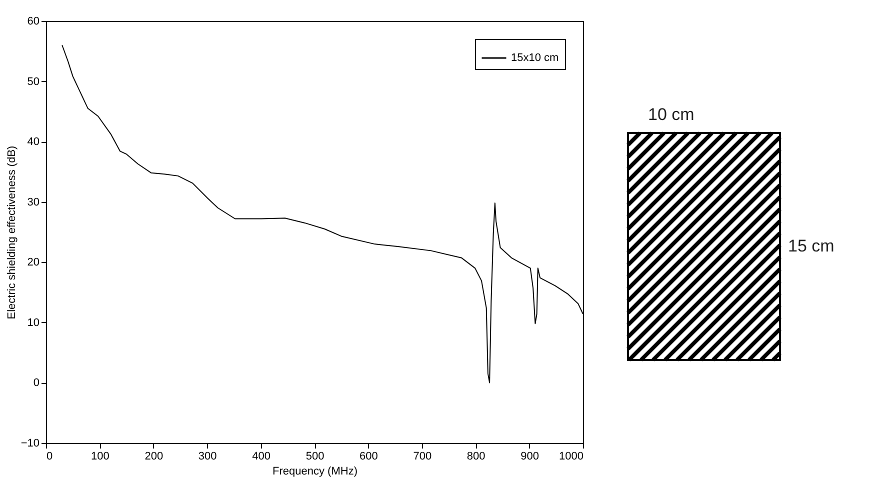 The width and height of the screenshot is (877, 488). Describe the element at coordinates (33, 142) in the screenshot. I see `y-tick-label: 40` at that location.